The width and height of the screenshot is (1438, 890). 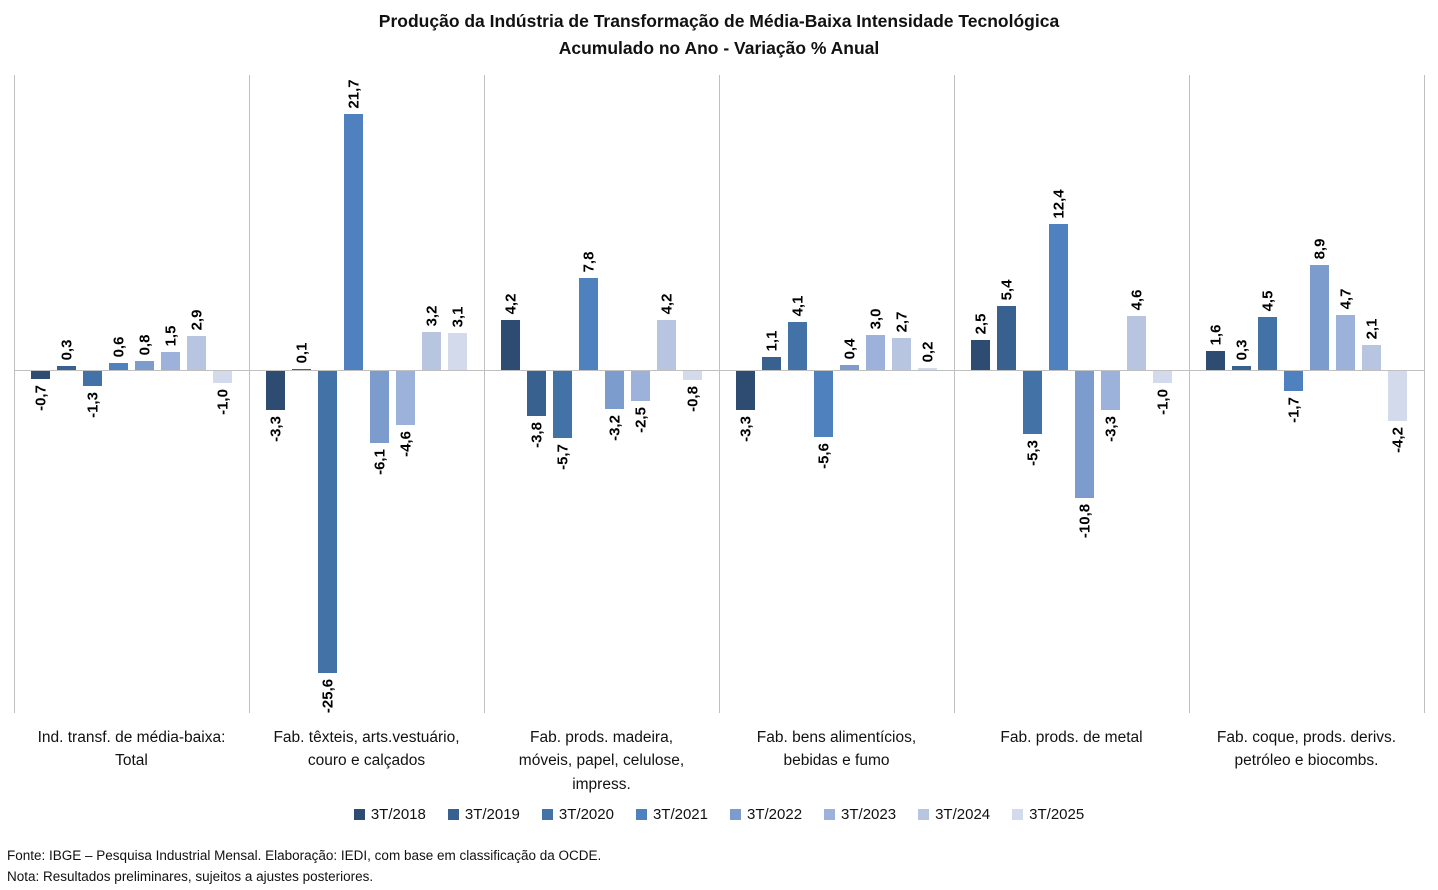 I want to click on legend-item: 3T/2025, so click(x=1048, y=814).